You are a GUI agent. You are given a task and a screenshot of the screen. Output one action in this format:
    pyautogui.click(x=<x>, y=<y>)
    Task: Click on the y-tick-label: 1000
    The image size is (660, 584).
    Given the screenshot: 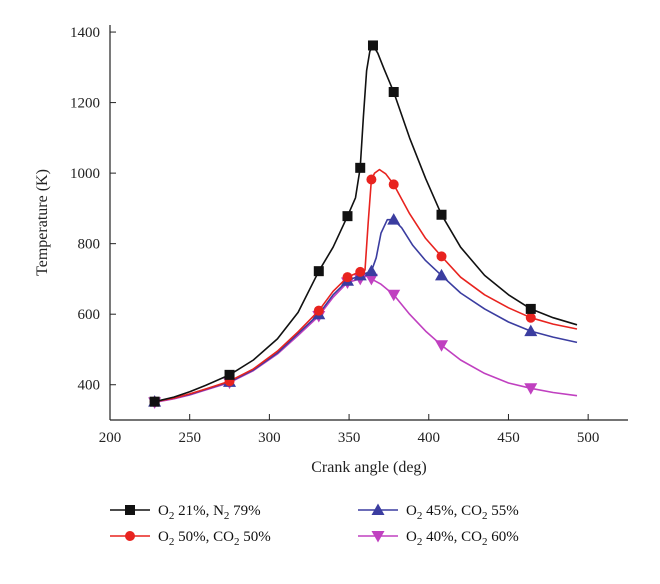 What is the action you would take?
    pyautogui.click(x=85, y=174)
    